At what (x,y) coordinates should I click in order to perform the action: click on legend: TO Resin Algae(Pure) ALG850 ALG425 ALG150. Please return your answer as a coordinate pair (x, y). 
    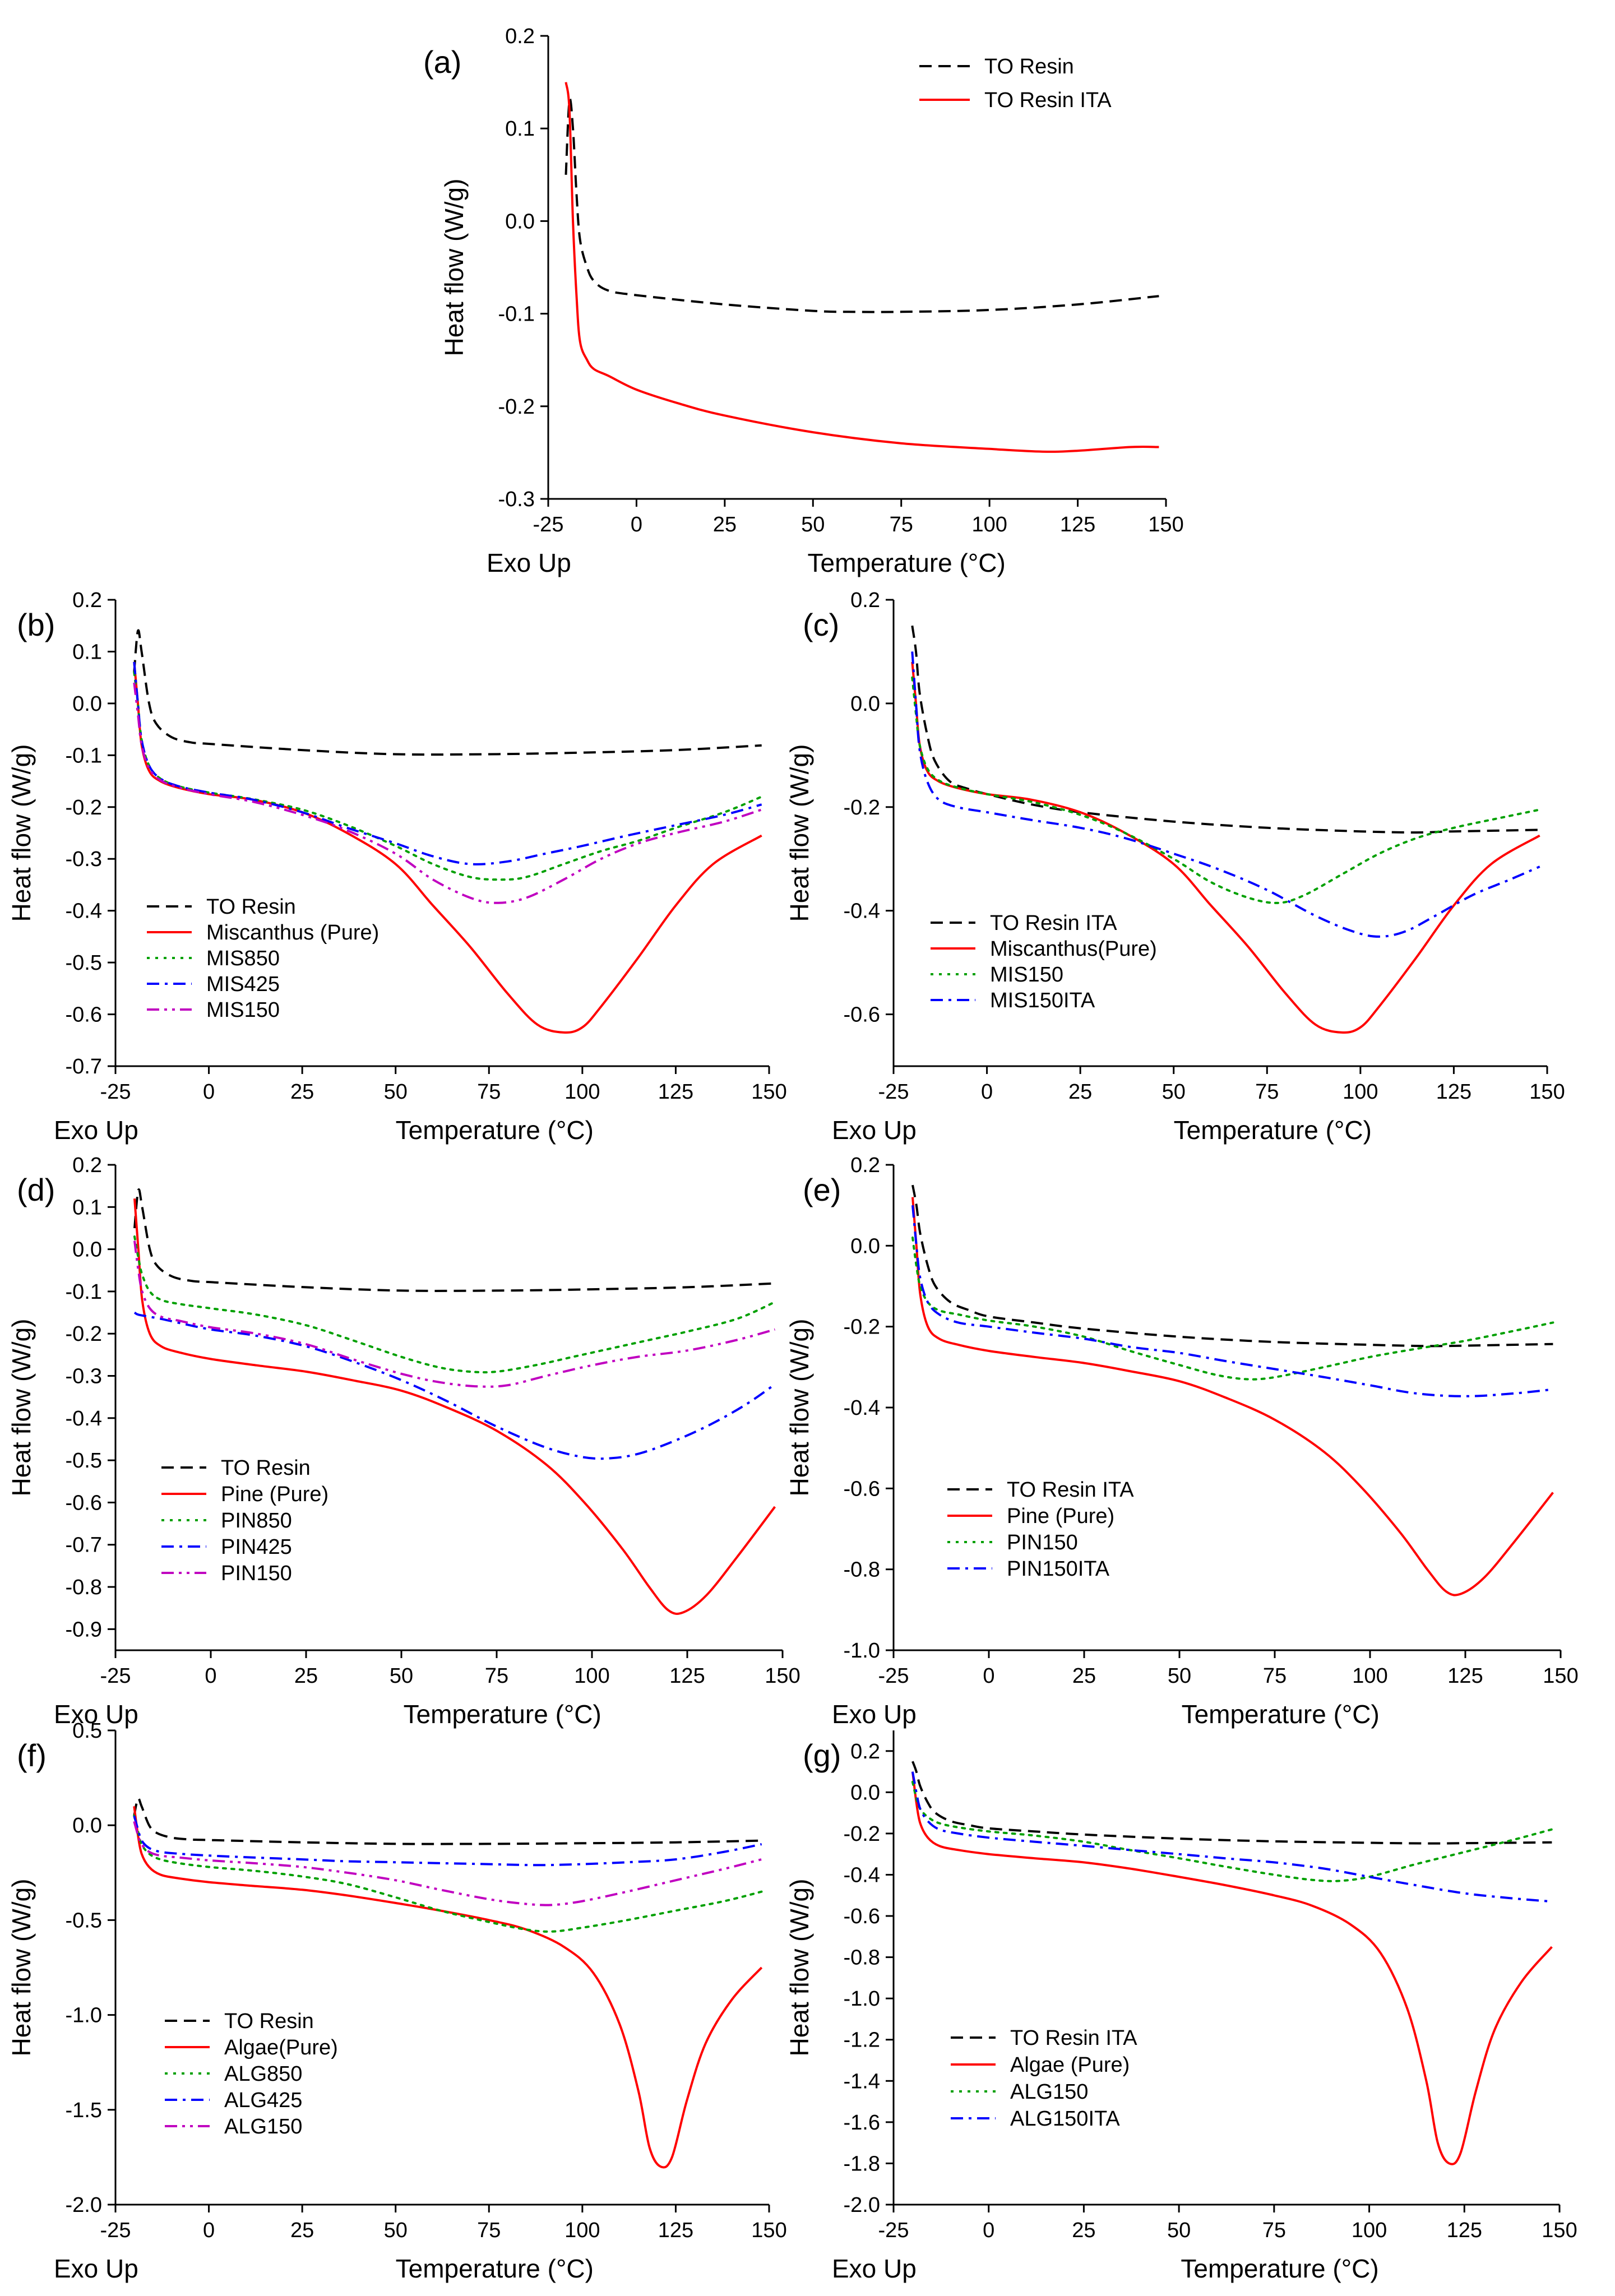
    Looking at the image, I should click on (251, 2074).